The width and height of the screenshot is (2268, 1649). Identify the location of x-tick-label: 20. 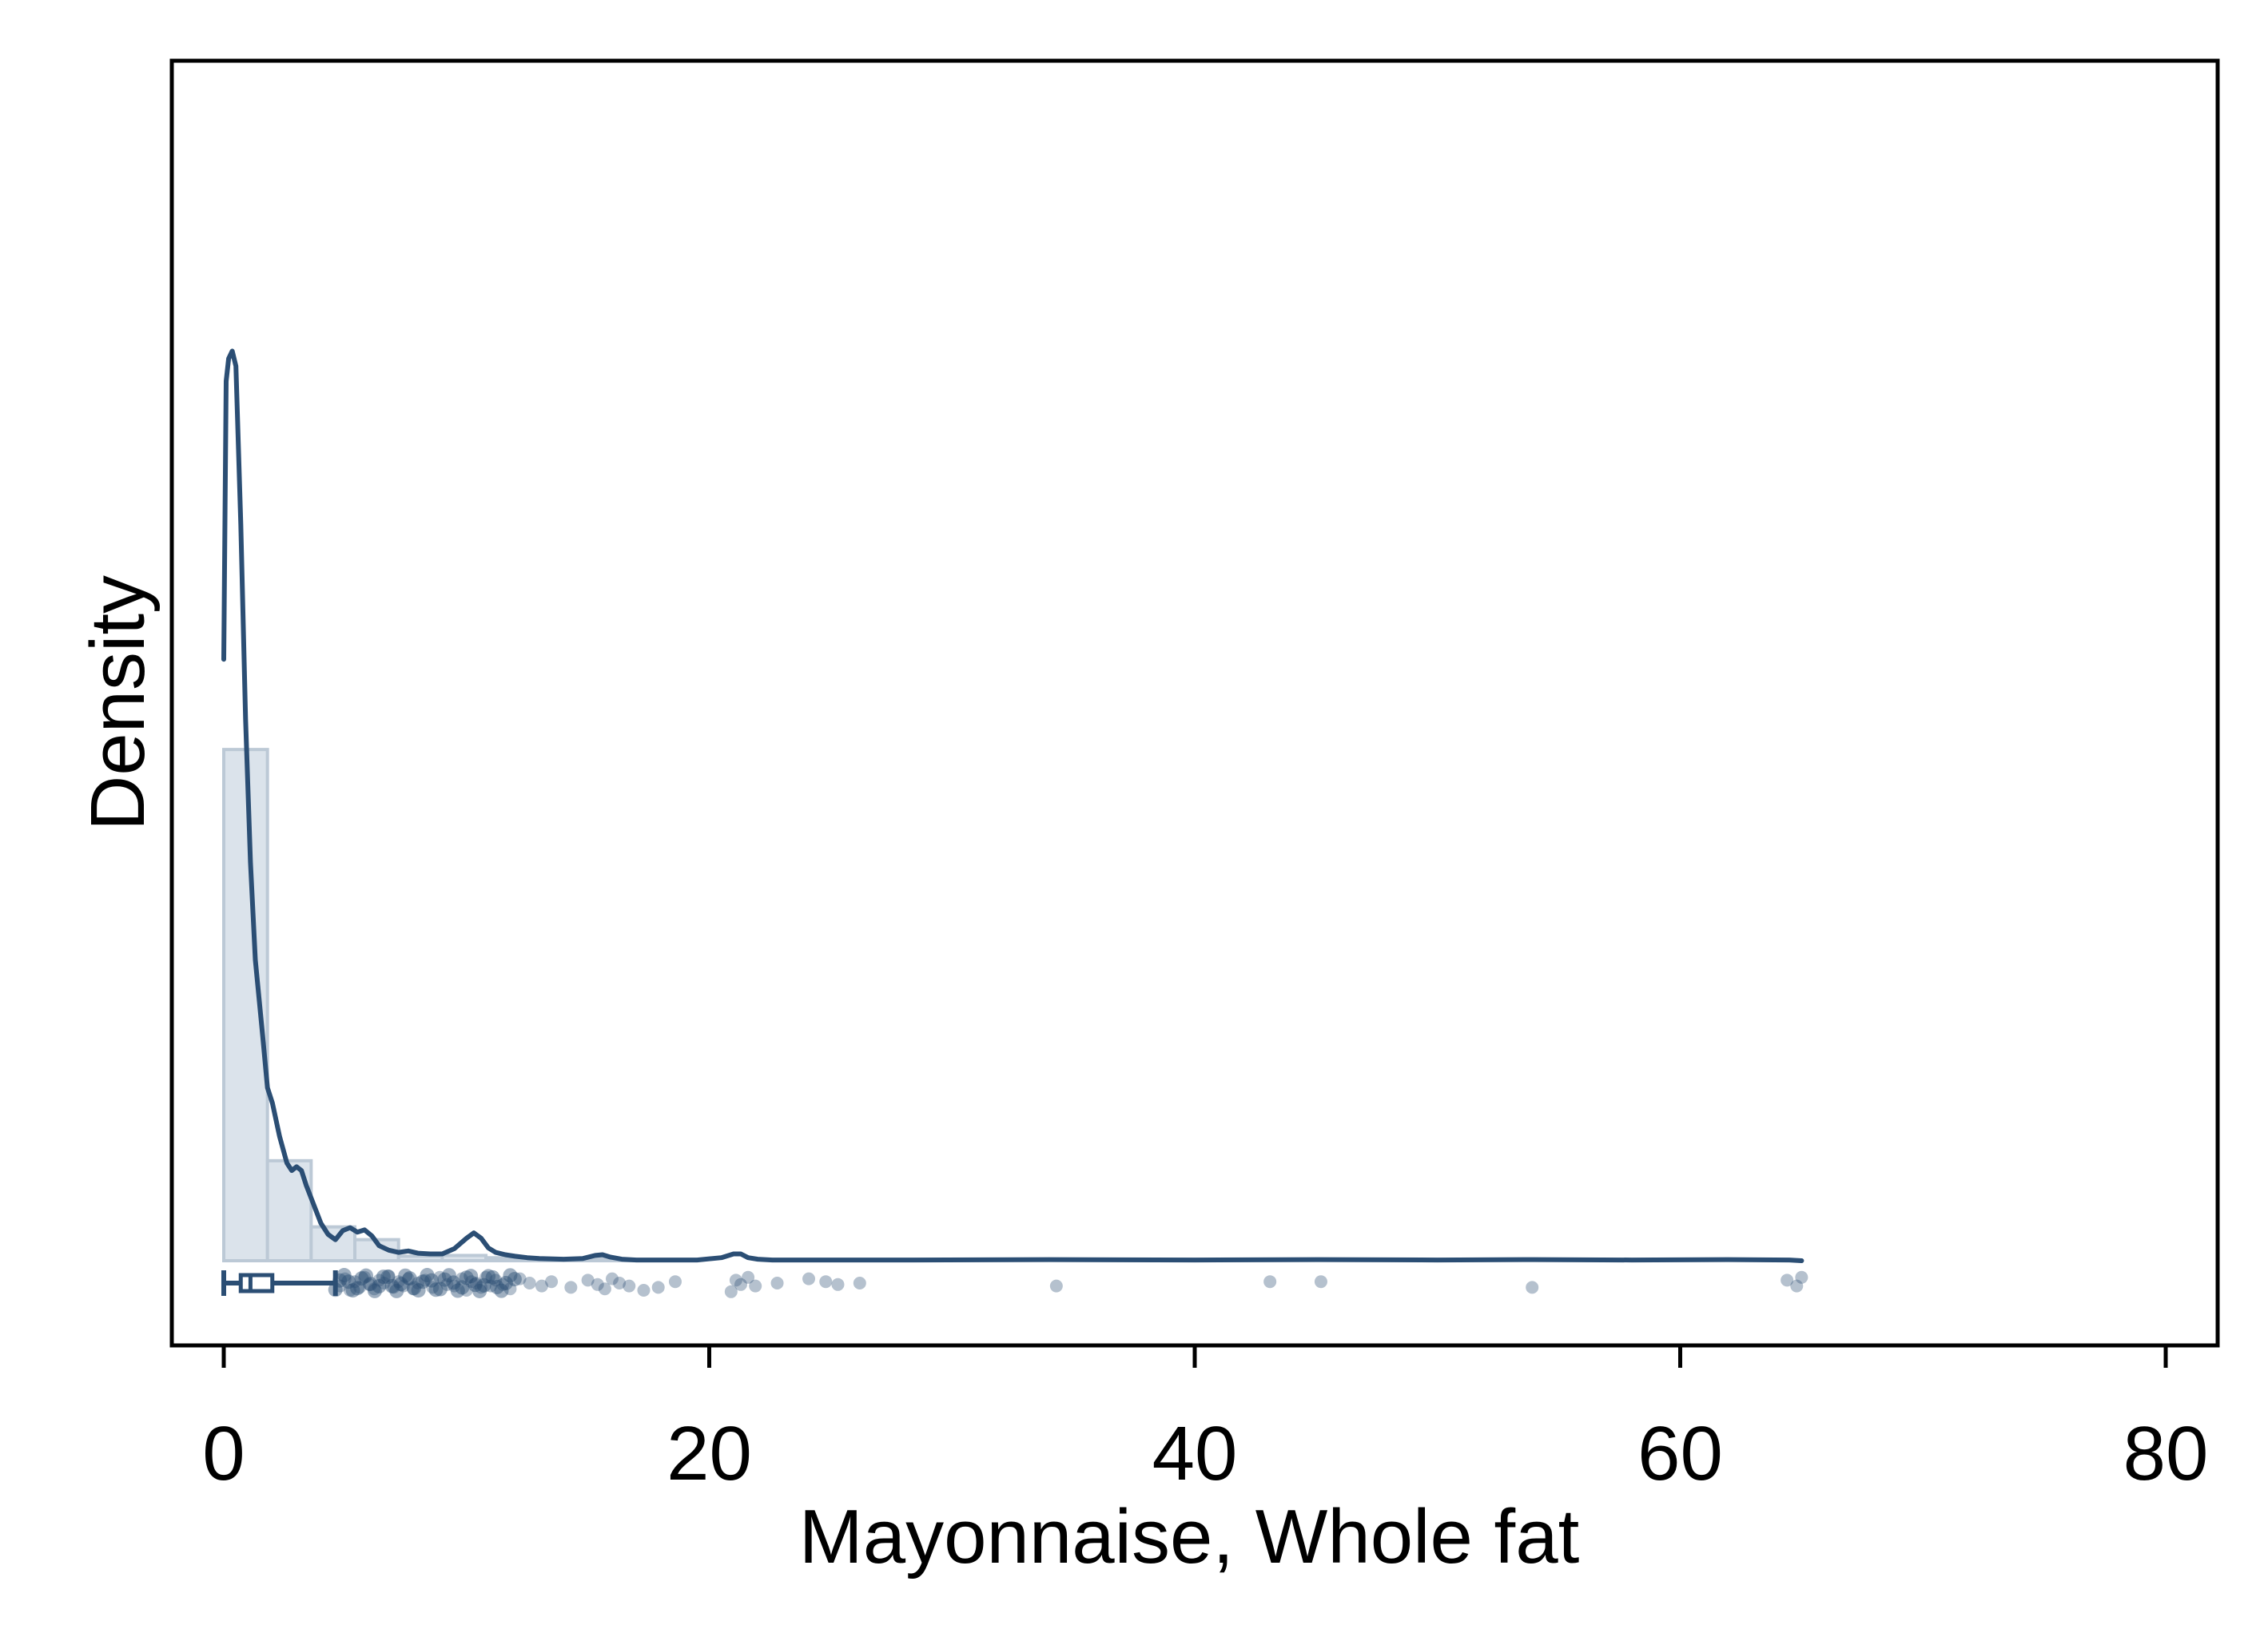
(709, 1453).